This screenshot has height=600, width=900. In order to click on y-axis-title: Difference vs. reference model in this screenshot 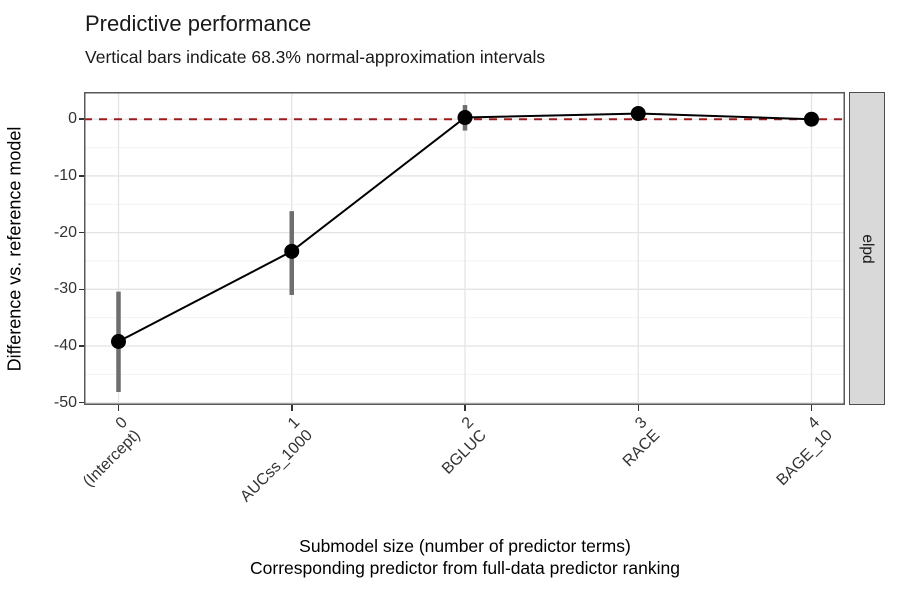, I will do `click(14, 249)`.